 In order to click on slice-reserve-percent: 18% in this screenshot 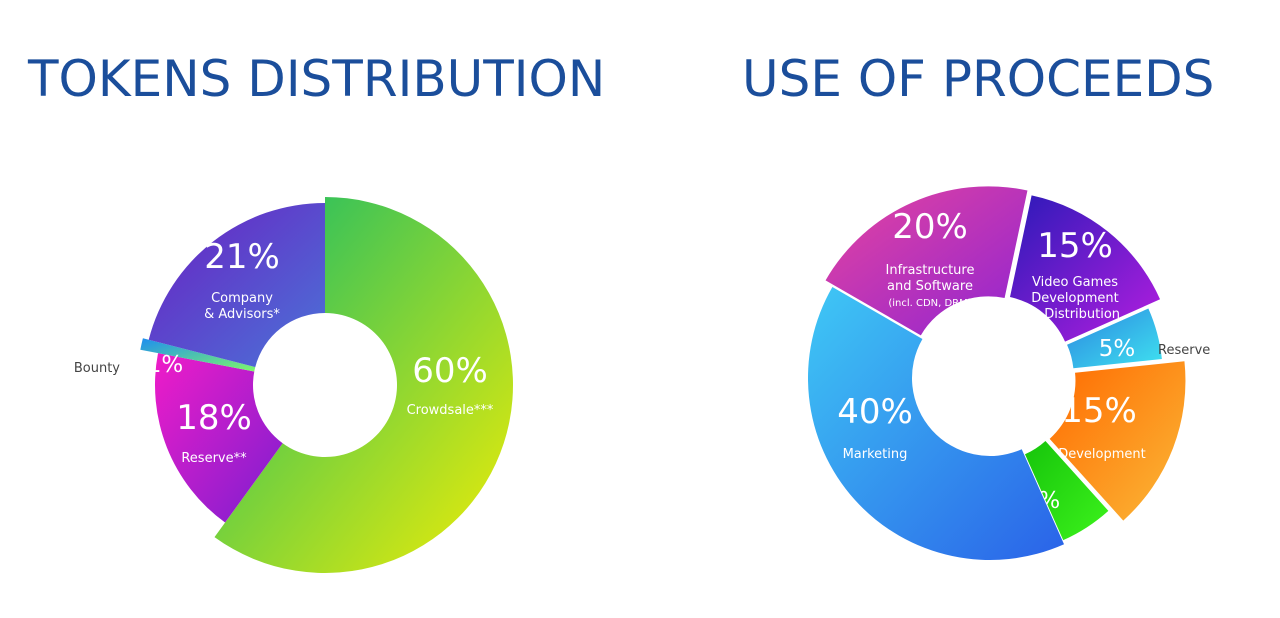, I will do `click(214, 418)`.